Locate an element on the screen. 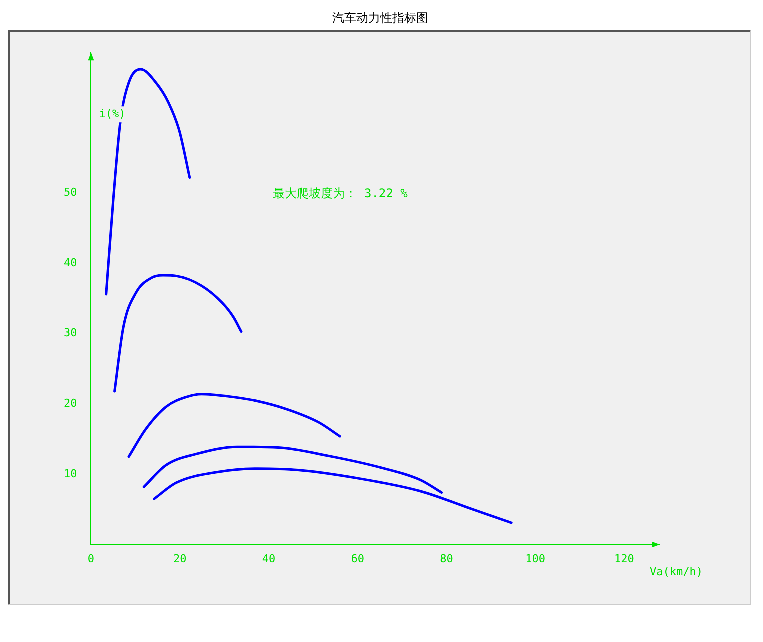 The image size is (763, 642). y-tick-label: 30 is located at coordinates (71, 333).